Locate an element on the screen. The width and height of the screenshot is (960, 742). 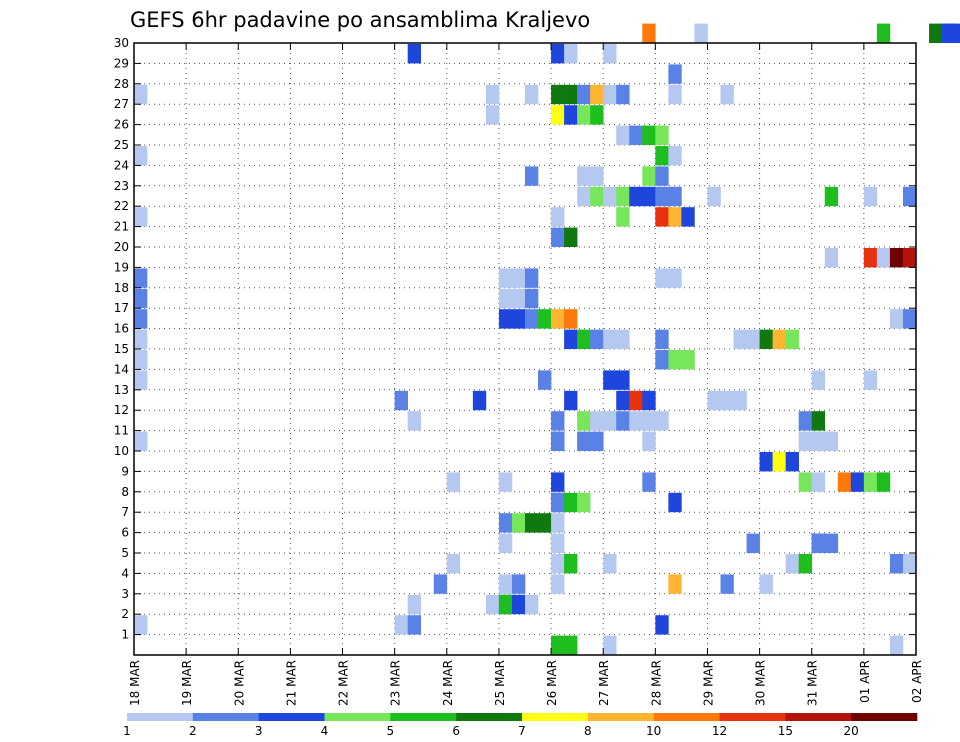
x-tick-label: 18 MAR is located at coordinates (135, 683).